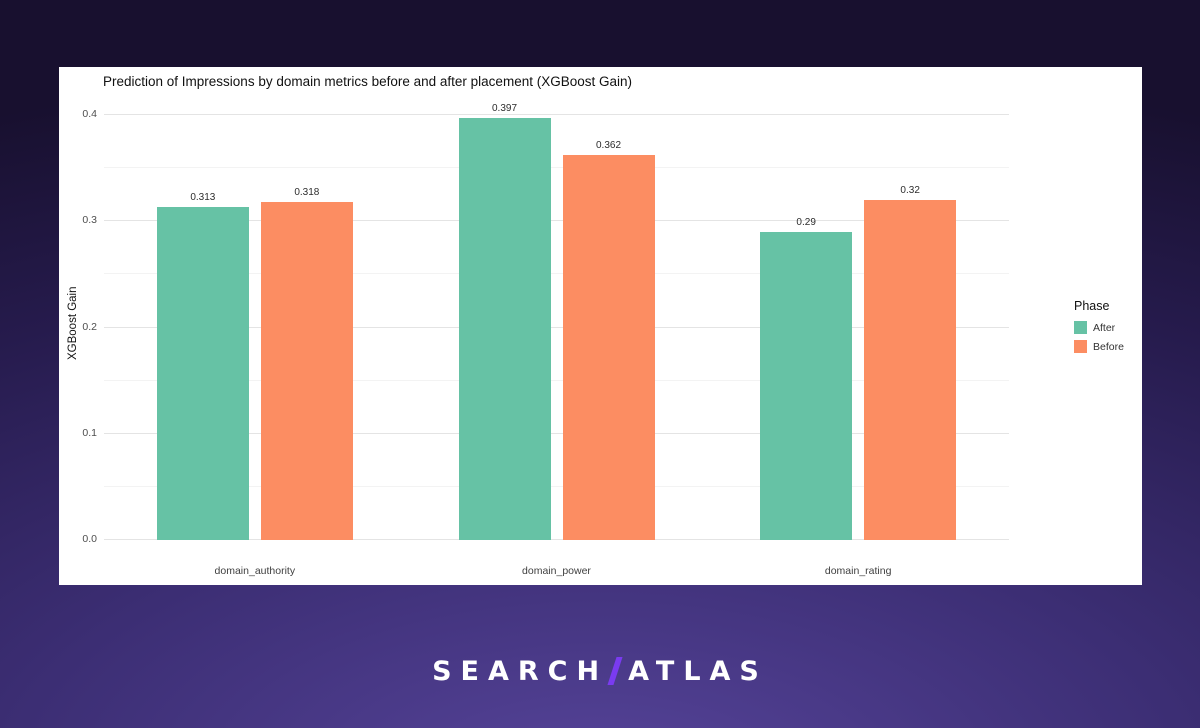 Image resolution: width=1200 pixels, height=728 pixels. What do you see at coordinates (89, 432) in the screenshot?
I see `y-axis-tick-label: 0.1` at bounding box center [89, 432].